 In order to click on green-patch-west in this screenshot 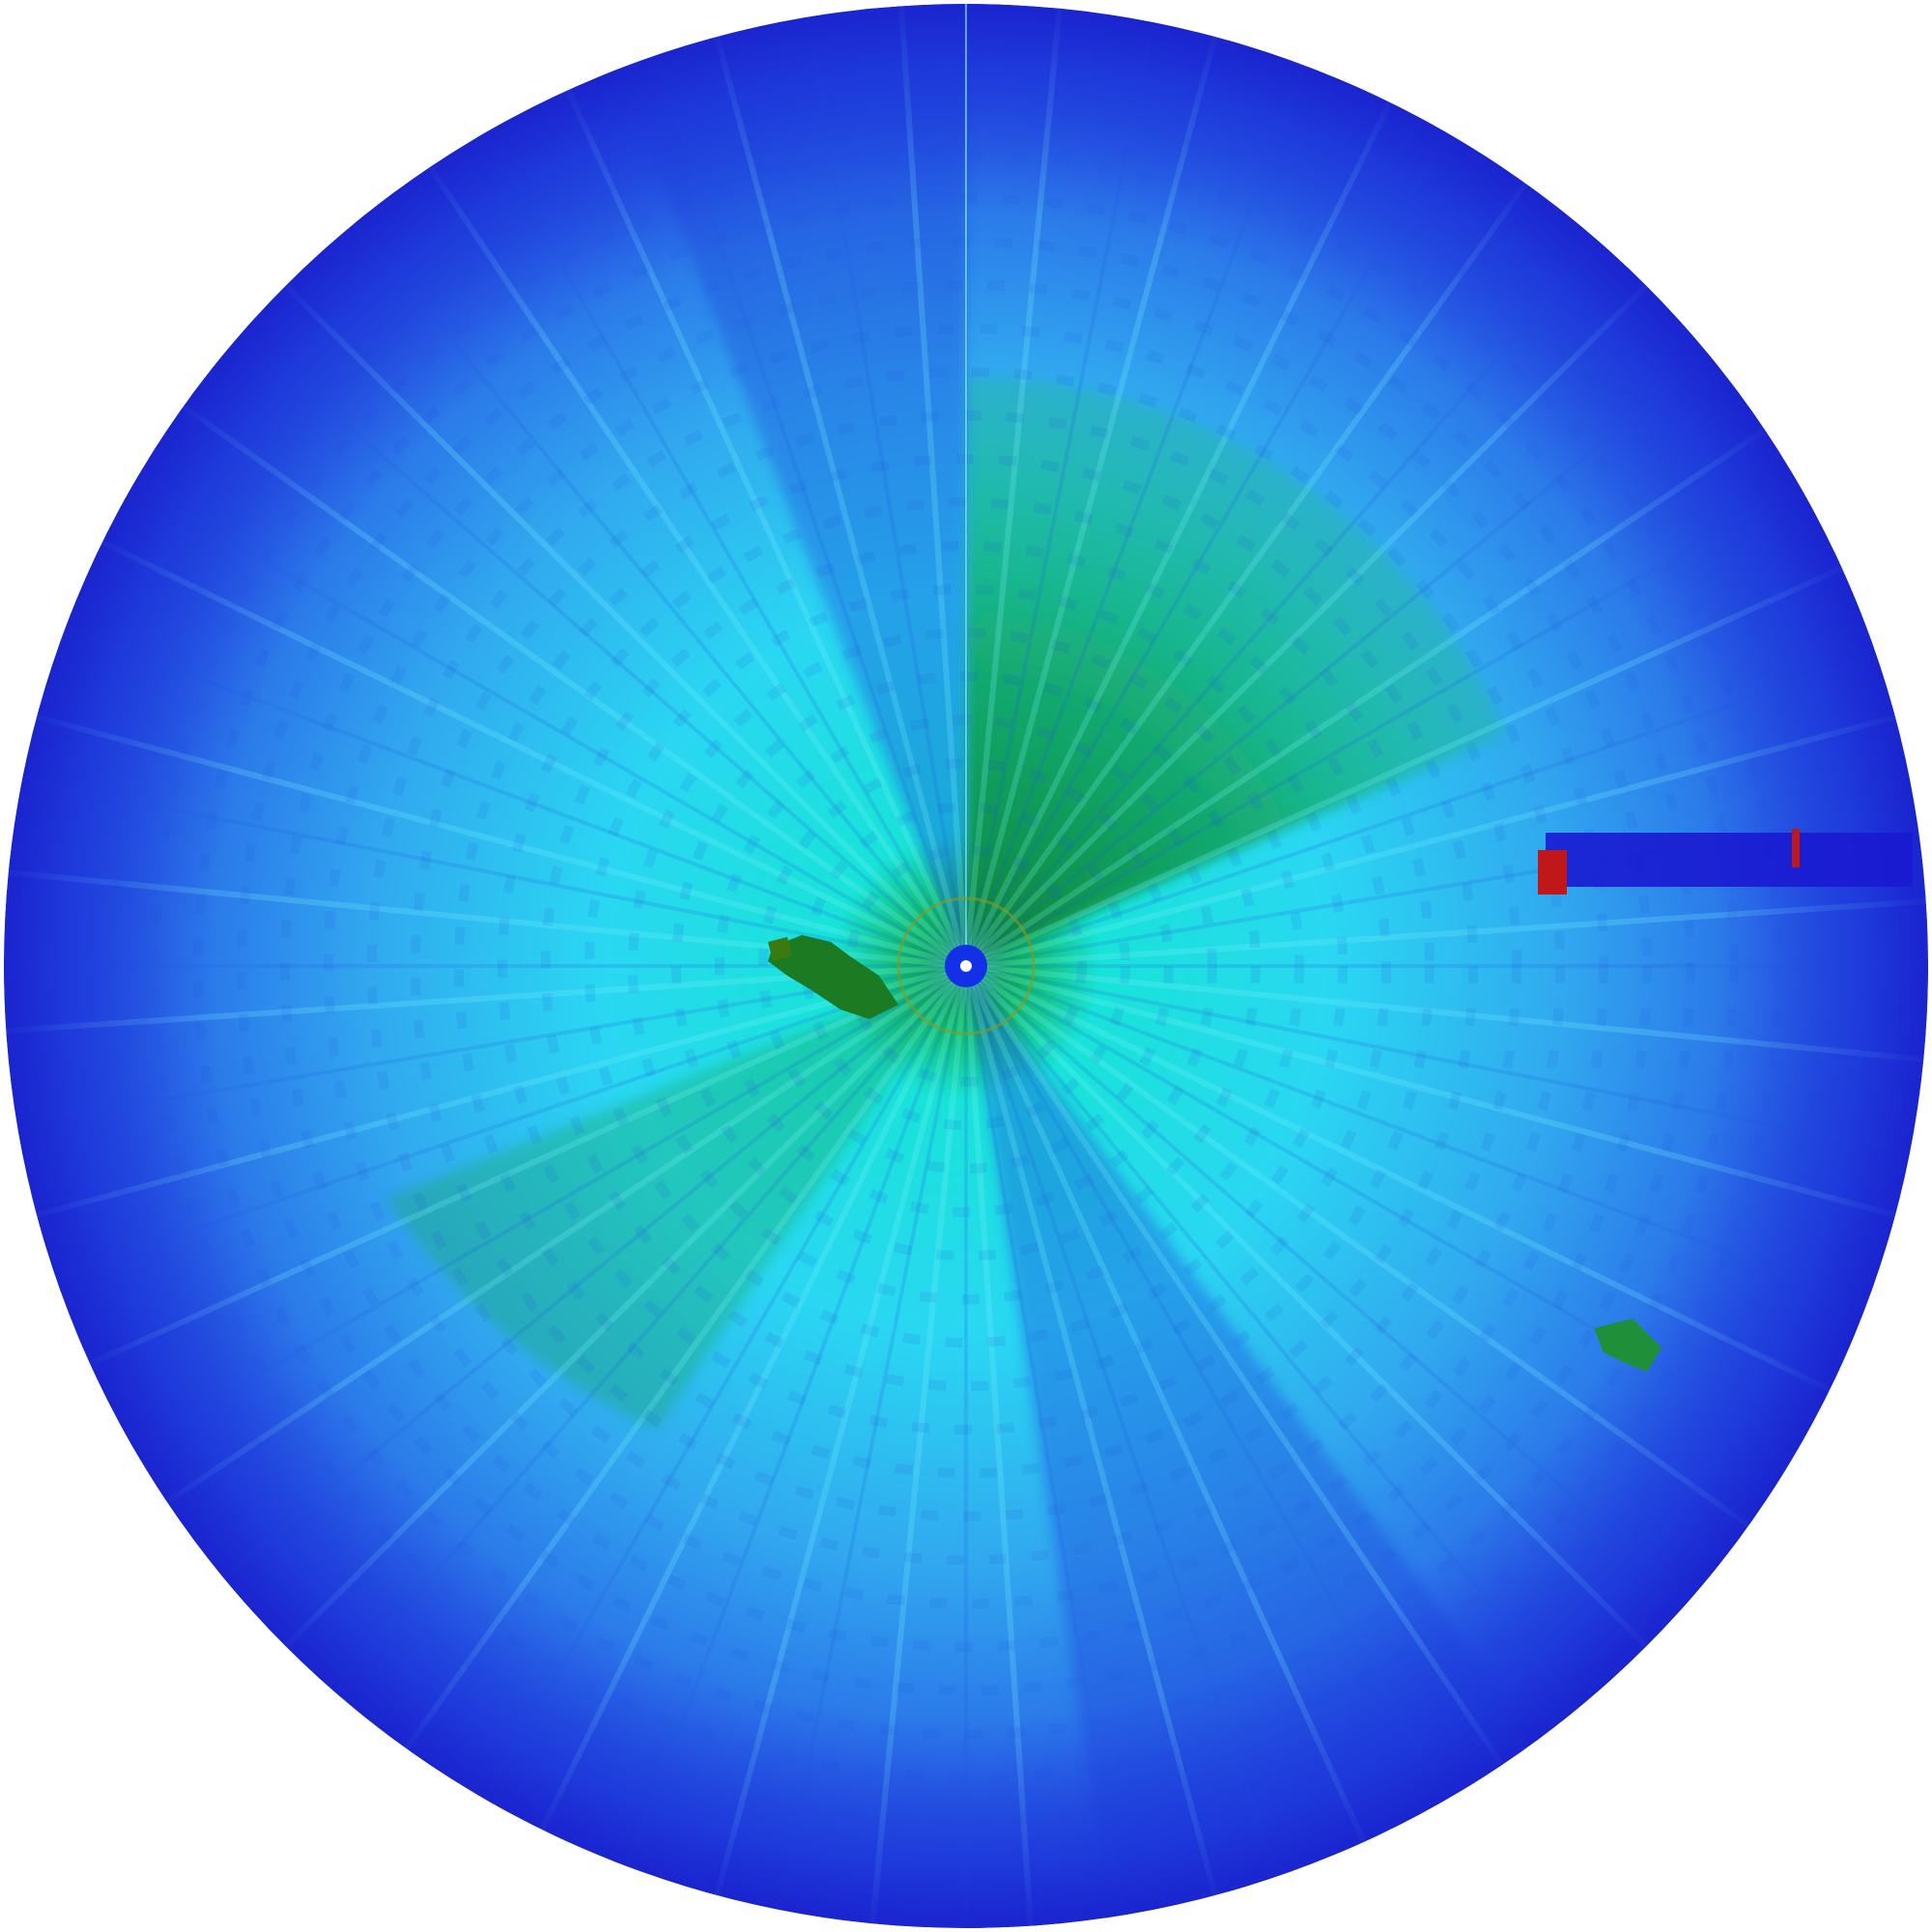, I will do `click(833, 977)`.